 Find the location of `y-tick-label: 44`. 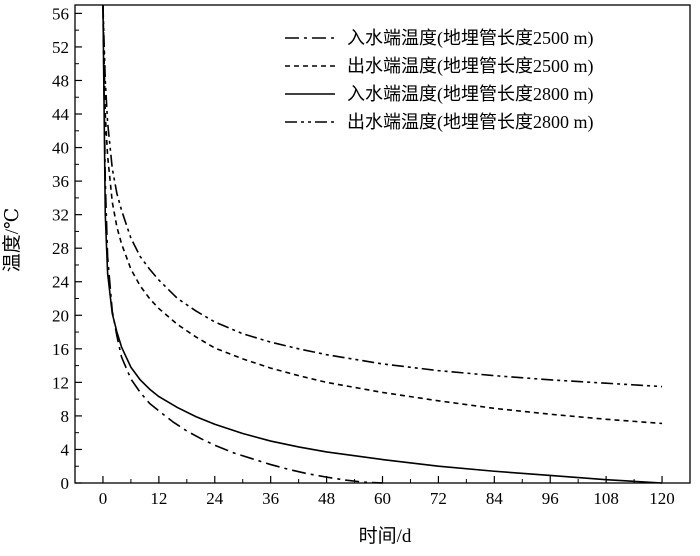

y-tick-label: 44 is located at coordinates (61, 114).